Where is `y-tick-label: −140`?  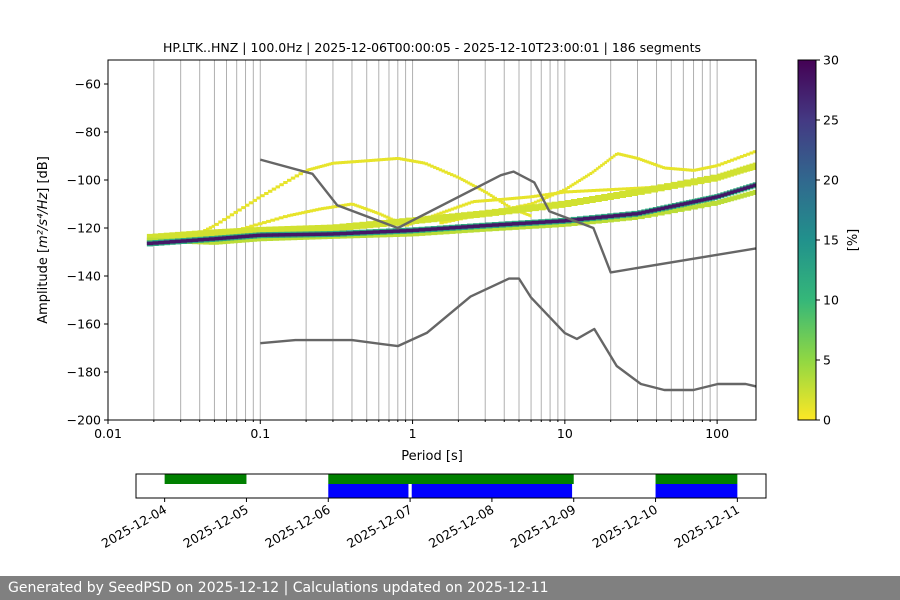 y-tick-label: −140 is located at coordinates (84, 276).